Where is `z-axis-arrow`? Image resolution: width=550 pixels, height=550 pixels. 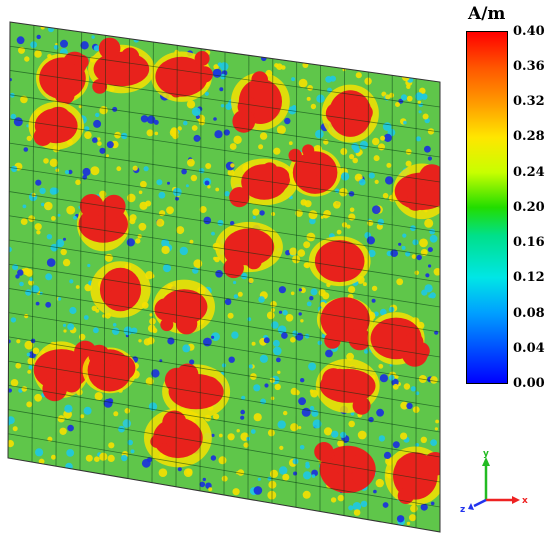 z-axis-arrow is located at coordinates (480, 503).